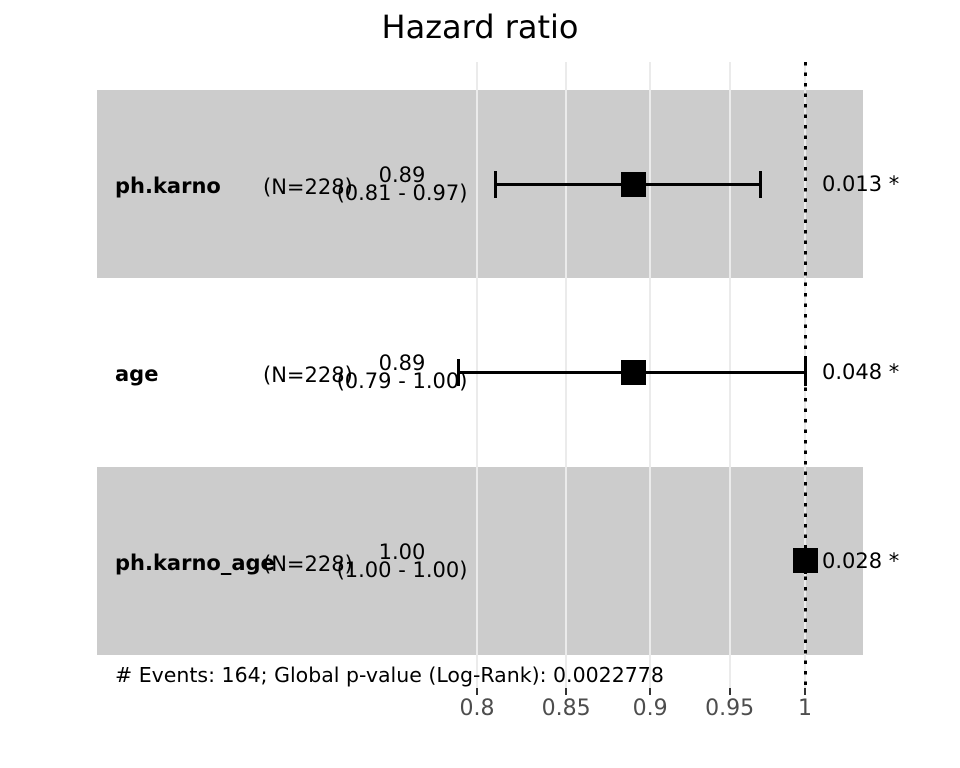  I want to click on axis-tick-label: 1, so click(805, 708).